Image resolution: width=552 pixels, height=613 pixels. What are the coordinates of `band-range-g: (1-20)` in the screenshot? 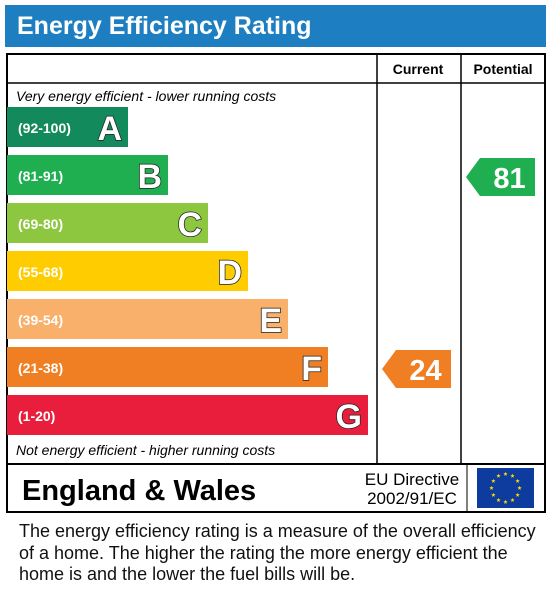 It's located at (36, 416).